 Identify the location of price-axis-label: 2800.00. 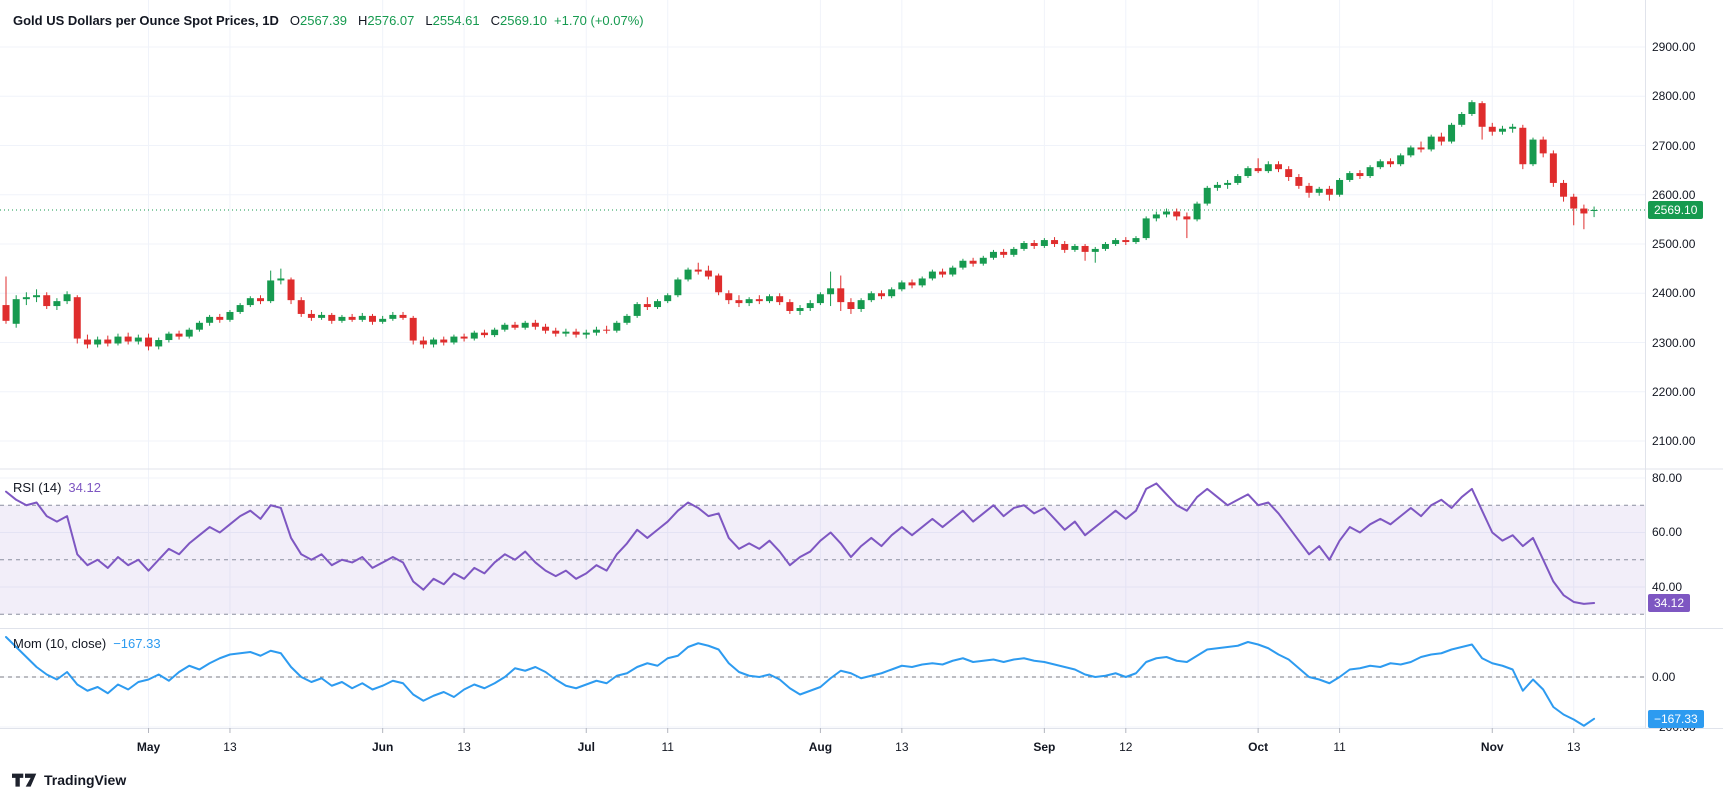
(1674, 96).